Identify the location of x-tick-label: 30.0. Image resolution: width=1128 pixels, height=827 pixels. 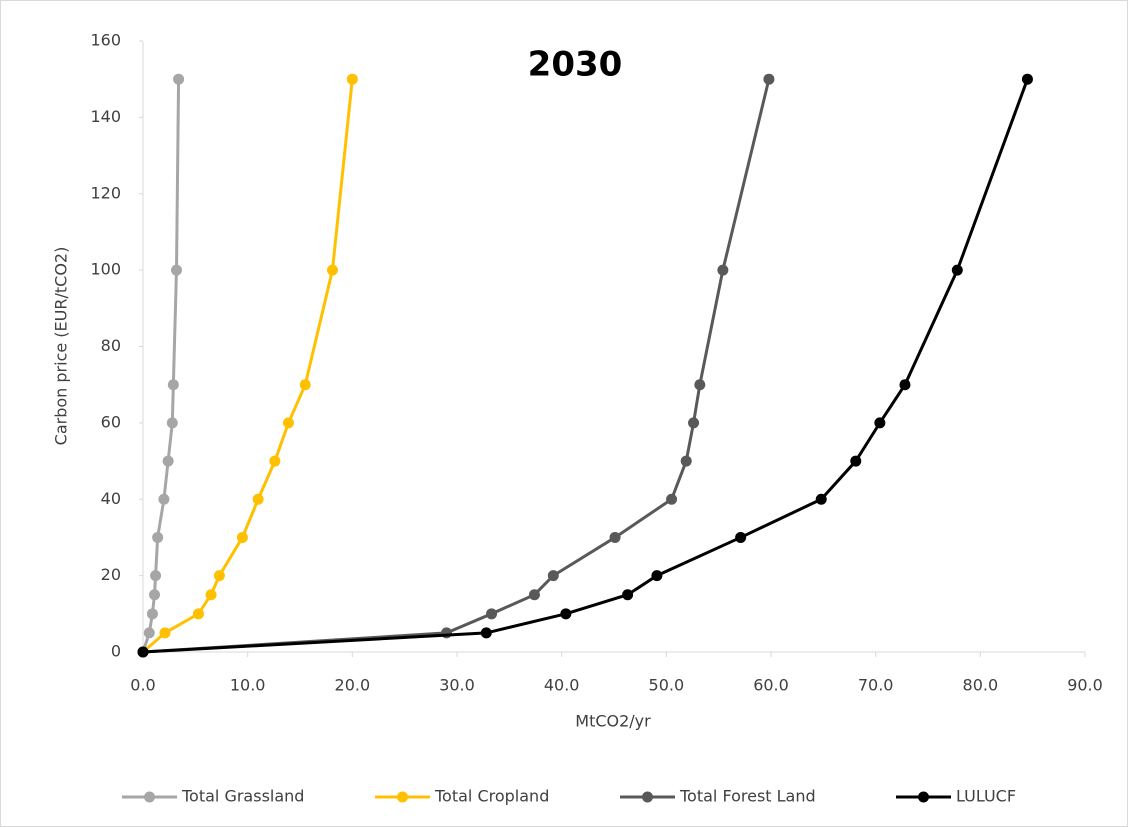
(457, 685).